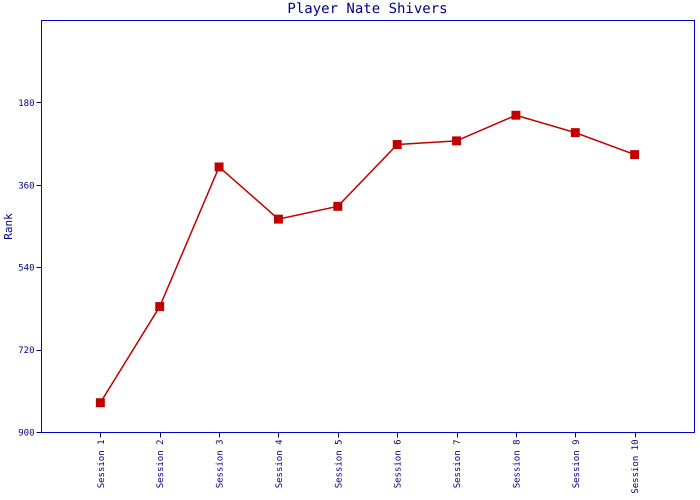  I want to click on y-tick-label: 900, so click(26, 433).